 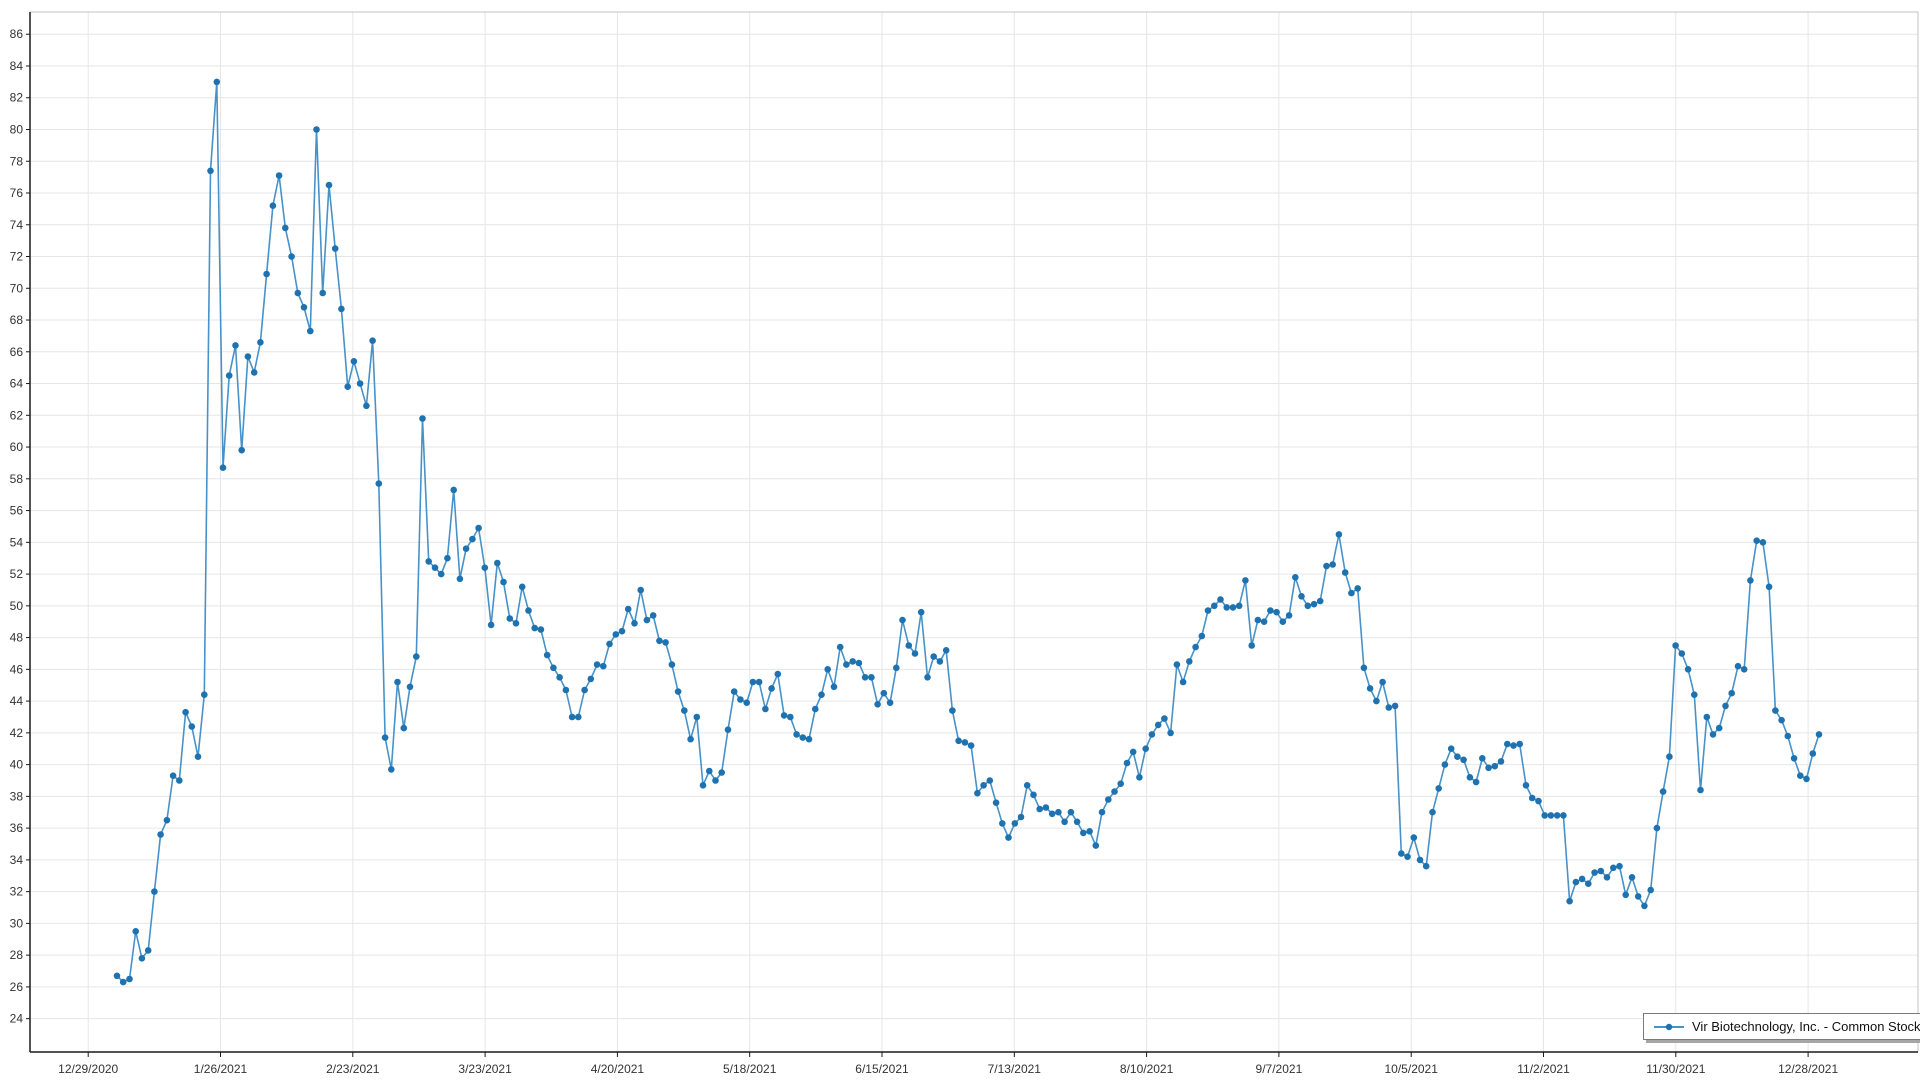 I want to click on y-axis-tick-label: 86, so click(x=17, y=34).